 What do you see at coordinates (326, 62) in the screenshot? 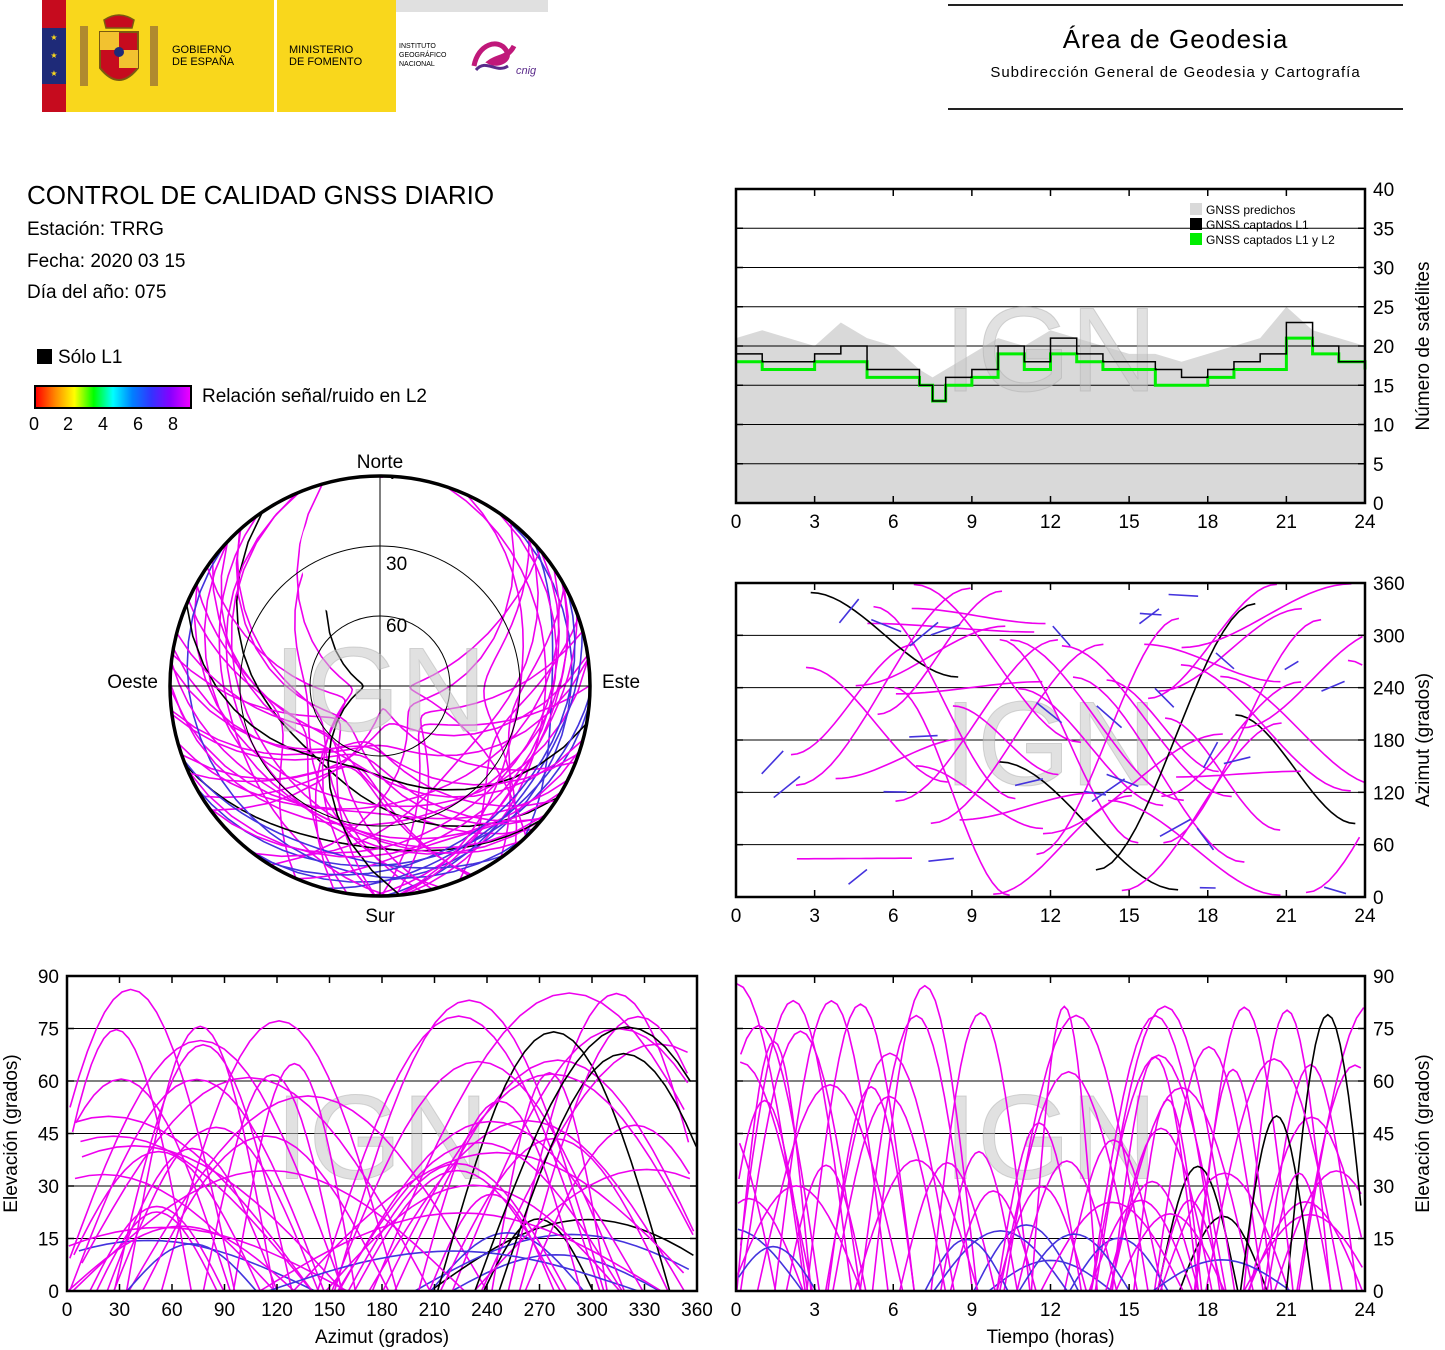
I see `ministry-line-2: DE FOMENTO` at bounding box center [326, 62].